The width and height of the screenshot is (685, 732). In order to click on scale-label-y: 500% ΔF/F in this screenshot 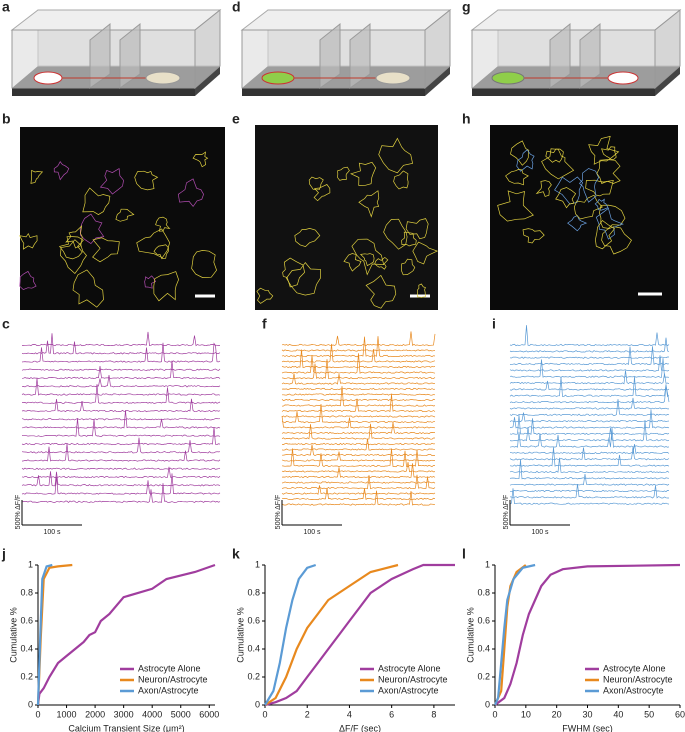, I will do `click(506, 512)`.